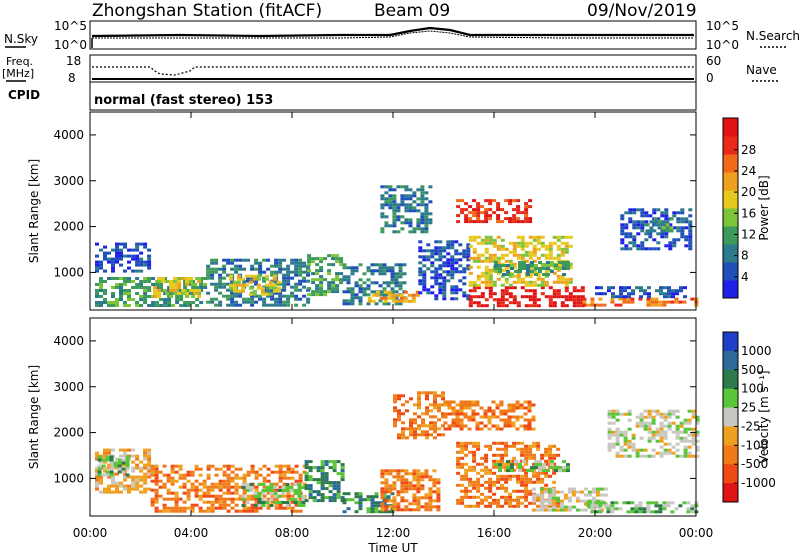 The height and width of the screenshot is (554, 800). I want to click on power-ylabel: Slant Range [km], so click(34, 211).